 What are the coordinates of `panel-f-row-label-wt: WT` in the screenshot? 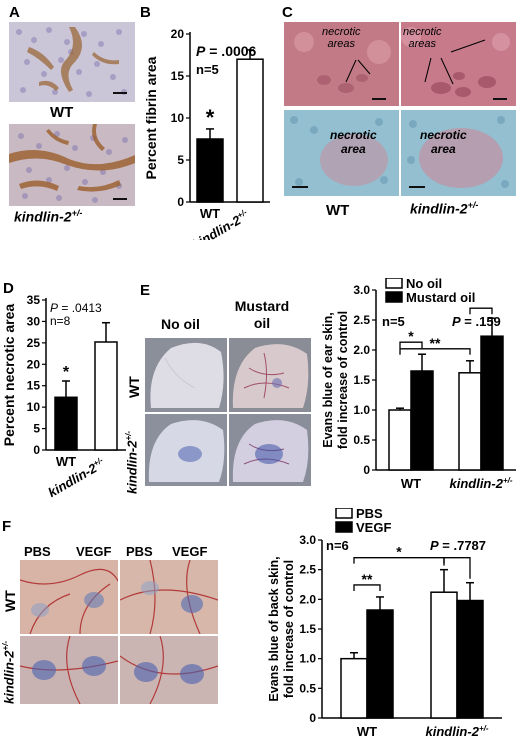 It's located at (10, 601).